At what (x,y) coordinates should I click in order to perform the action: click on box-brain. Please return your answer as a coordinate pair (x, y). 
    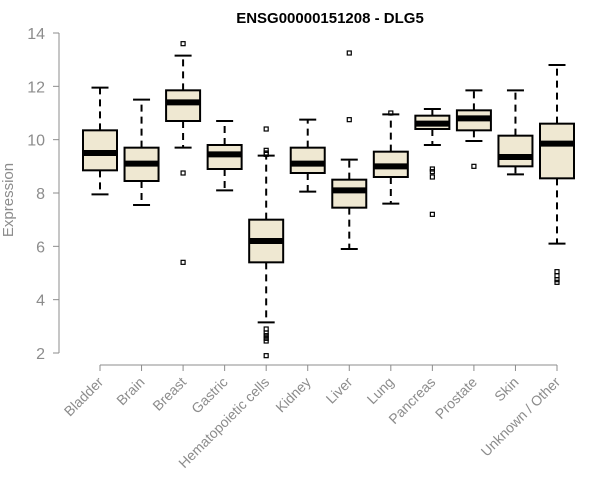
    Looking at the image, I should click on (141, 152).